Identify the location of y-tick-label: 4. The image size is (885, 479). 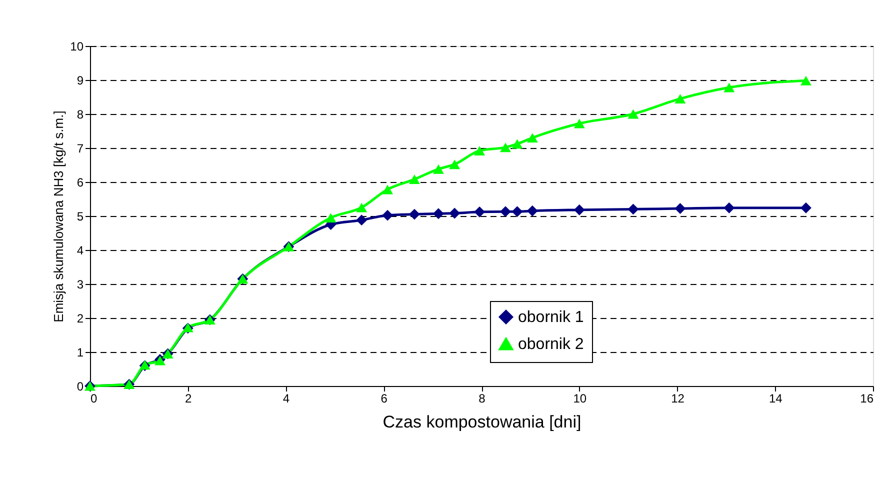
(80, 251).